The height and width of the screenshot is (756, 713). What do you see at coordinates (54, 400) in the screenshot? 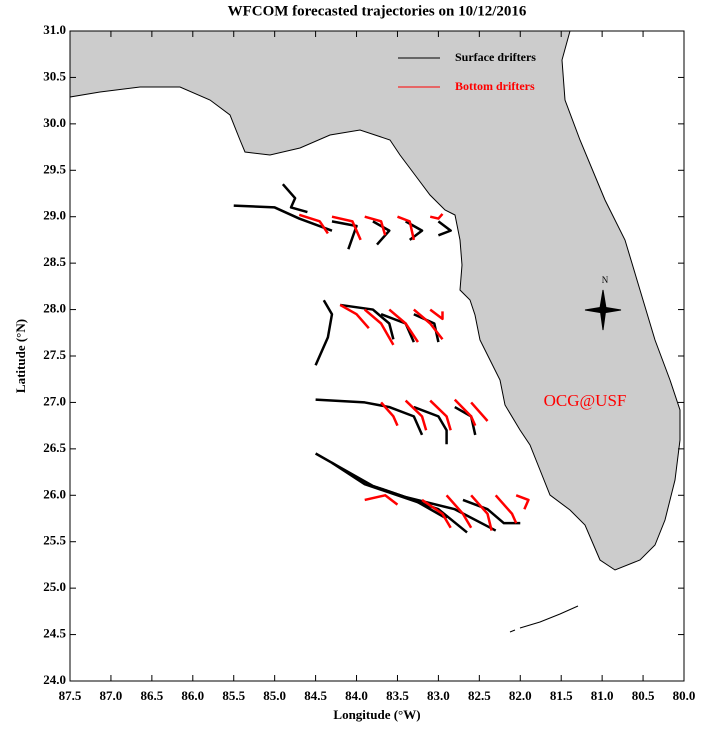
I see `y-tick-label: 27.0` at bounding box center [54, 400].